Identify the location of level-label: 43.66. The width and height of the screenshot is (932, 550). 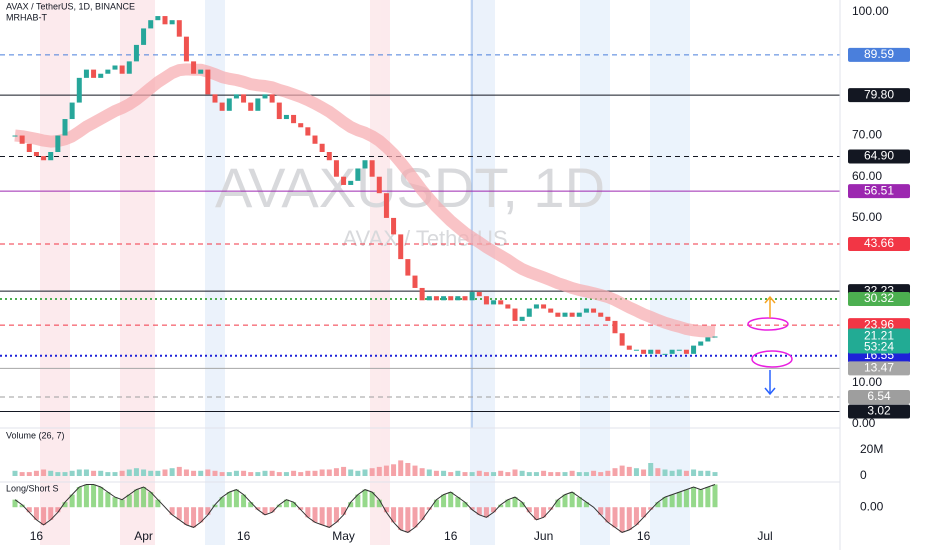
(879, 243).